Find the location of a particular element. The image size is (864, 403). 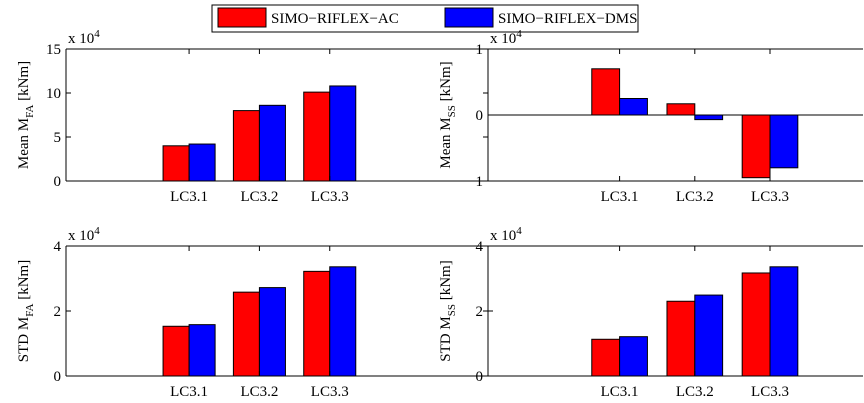

y-tick-label: 15 is located at coordinates (53, 50).